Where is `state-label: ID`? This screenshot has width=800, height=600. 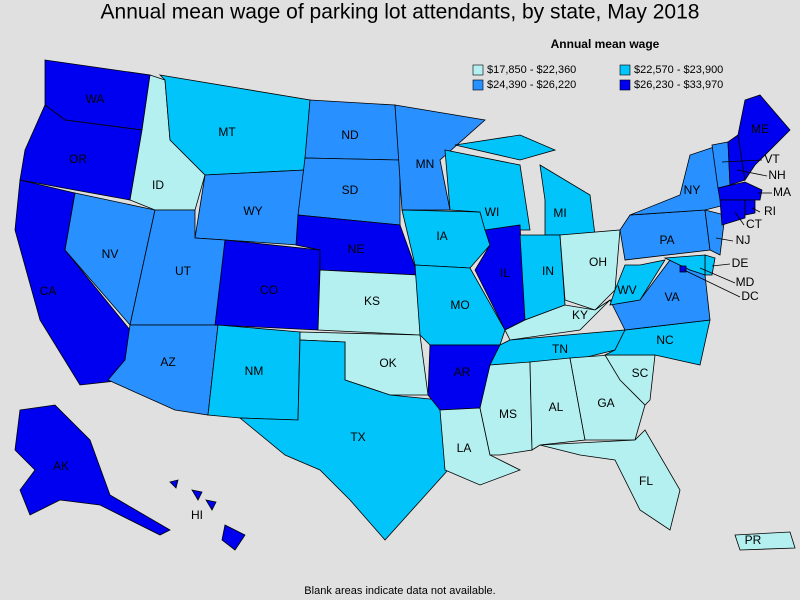
state-label: ID is located at coordinates (158, 185).